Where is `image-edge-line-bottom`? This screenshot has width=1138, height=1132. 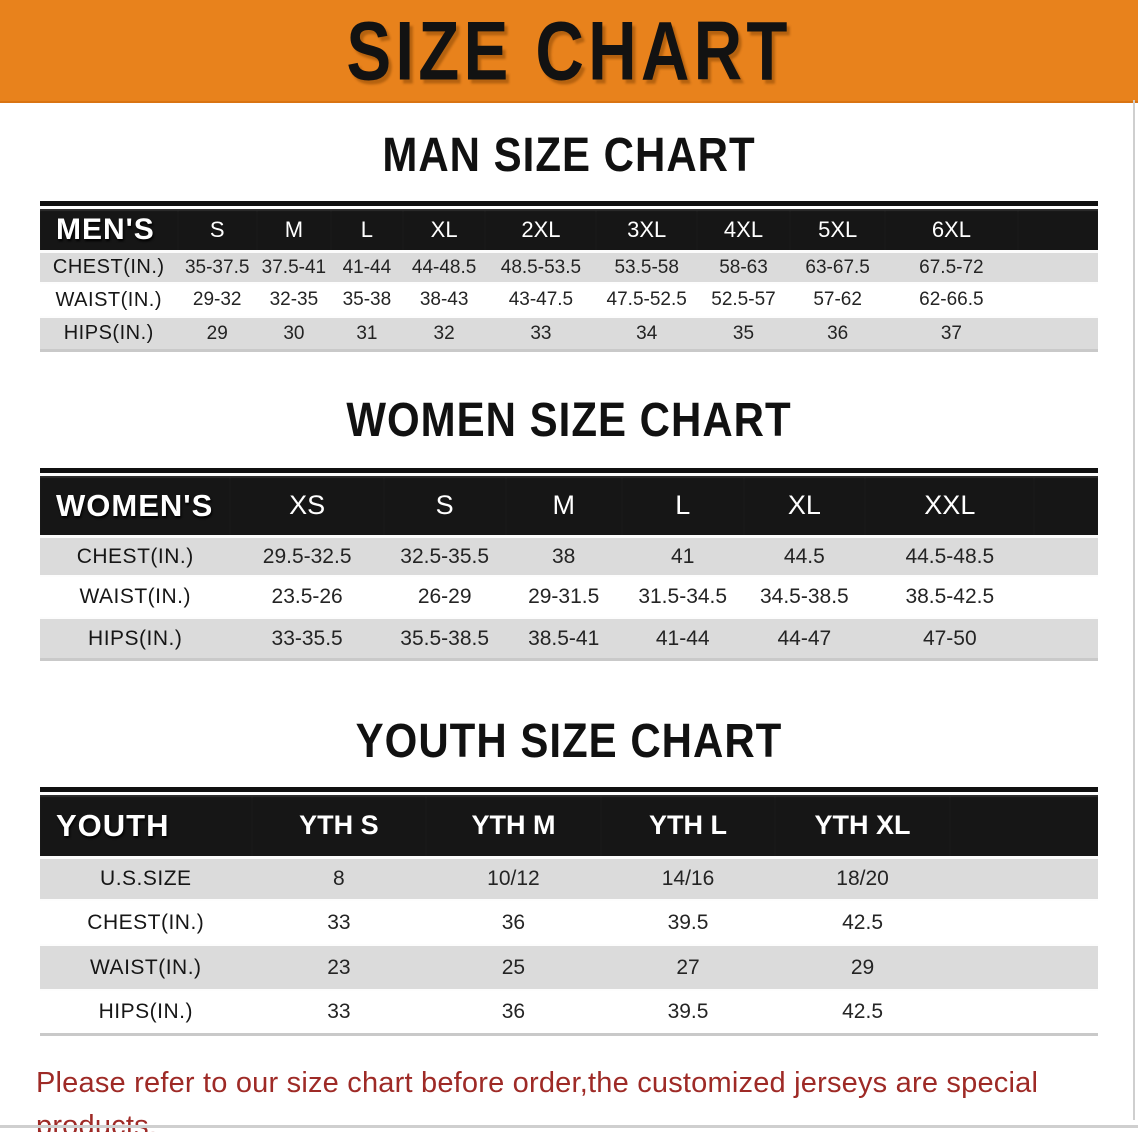
image-edge-line-bottom is located at coordinates (569, 1126).